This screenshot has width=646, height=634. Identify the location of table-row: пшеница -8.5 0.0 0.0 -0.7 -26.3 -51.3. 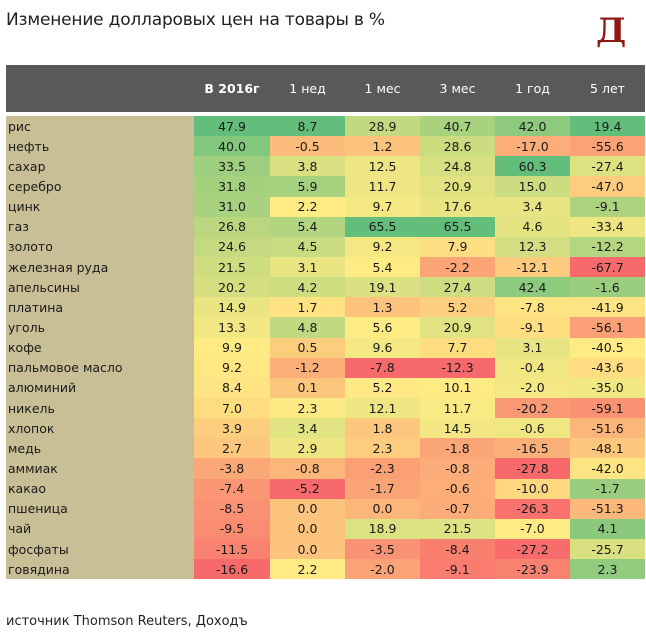
(325, 508).